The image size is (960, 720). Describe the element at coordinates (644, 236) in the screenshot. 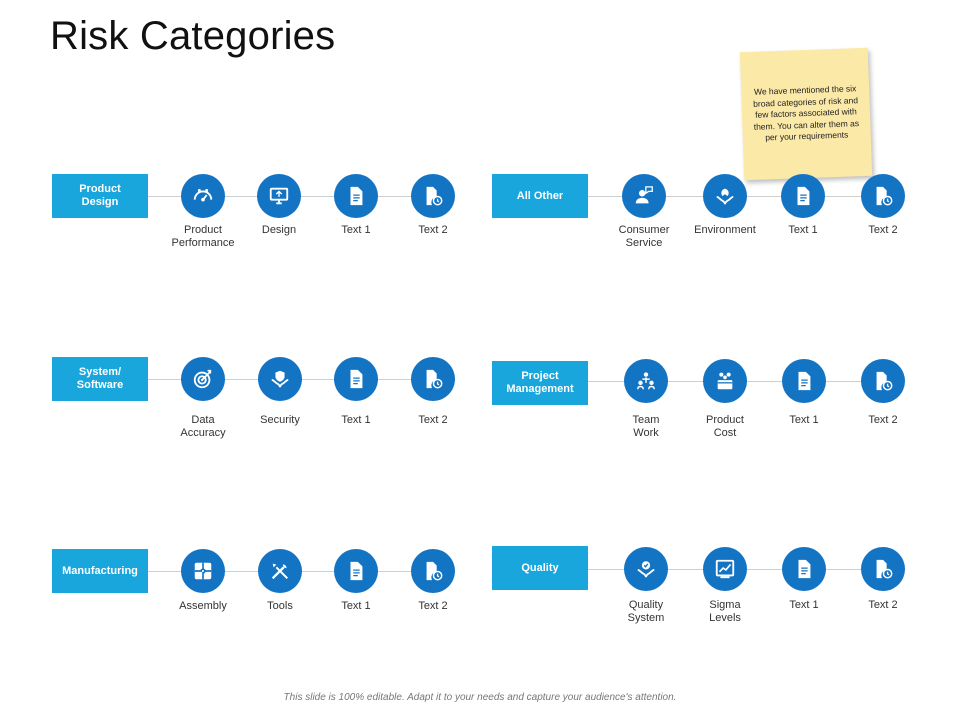

I see `item-label: Consumer Service` at that location.